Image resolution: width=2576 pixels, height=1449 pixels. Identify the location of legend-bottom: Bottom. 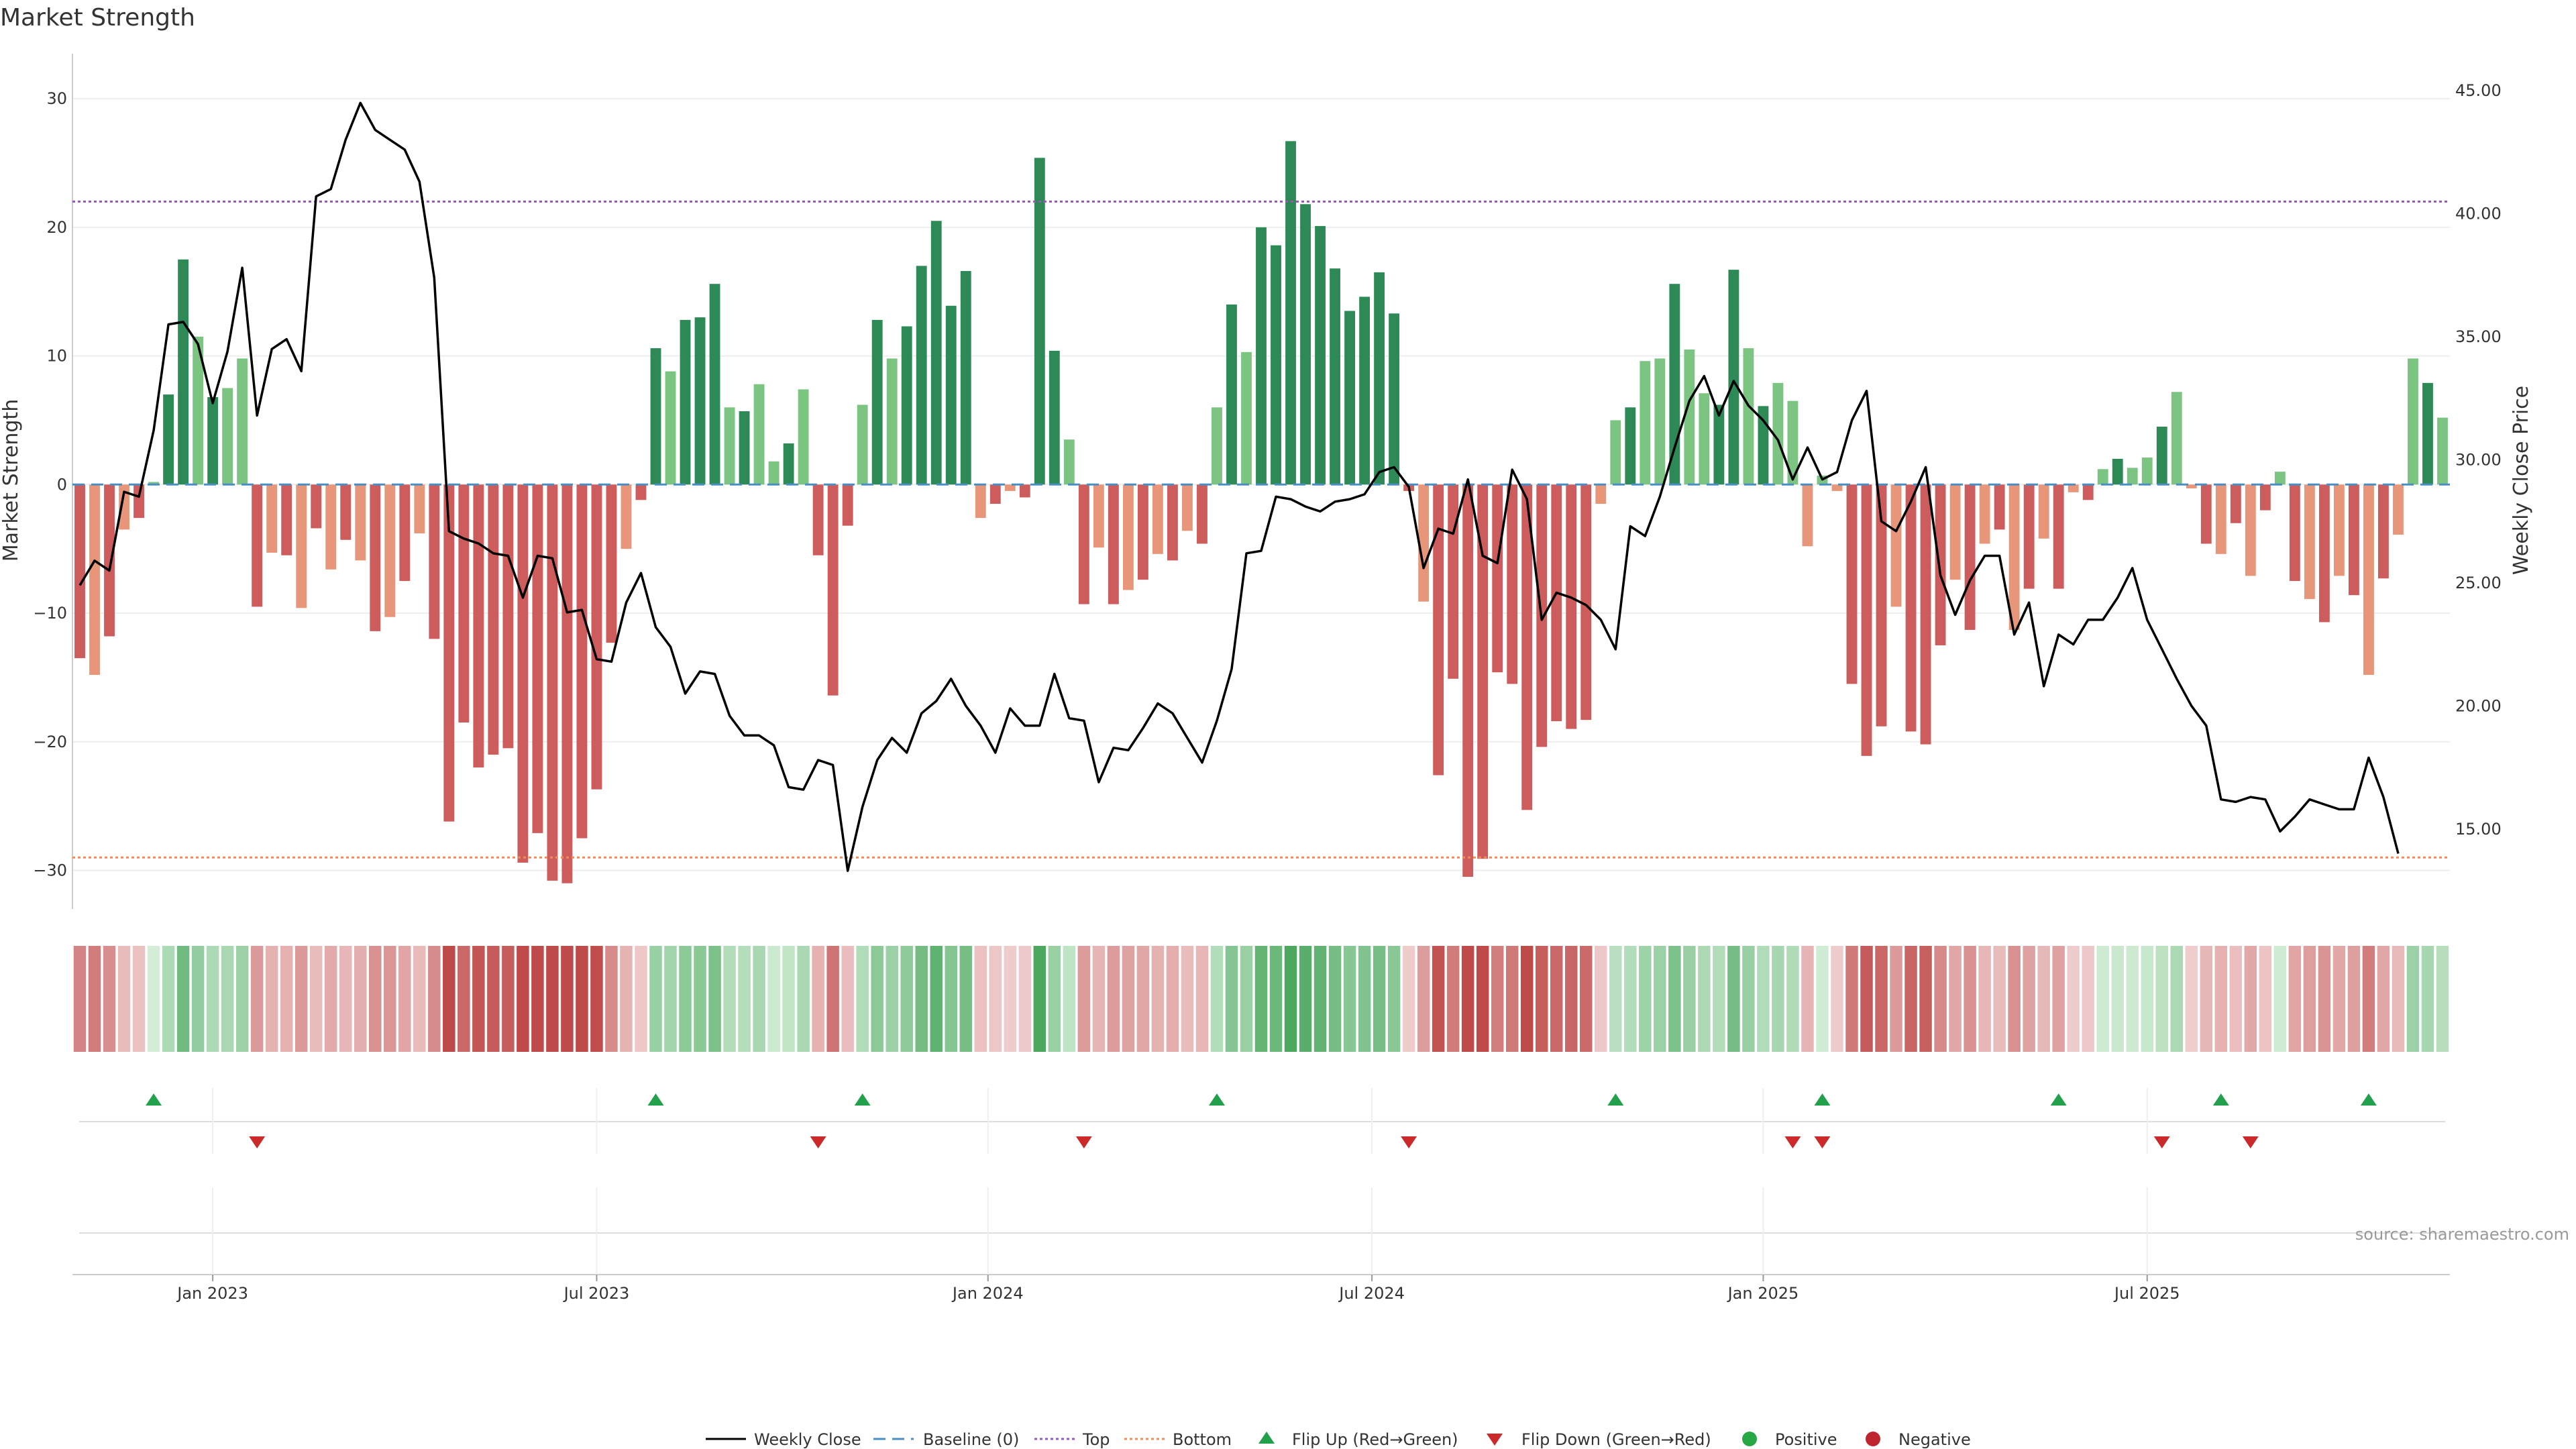
(1178, 1439).